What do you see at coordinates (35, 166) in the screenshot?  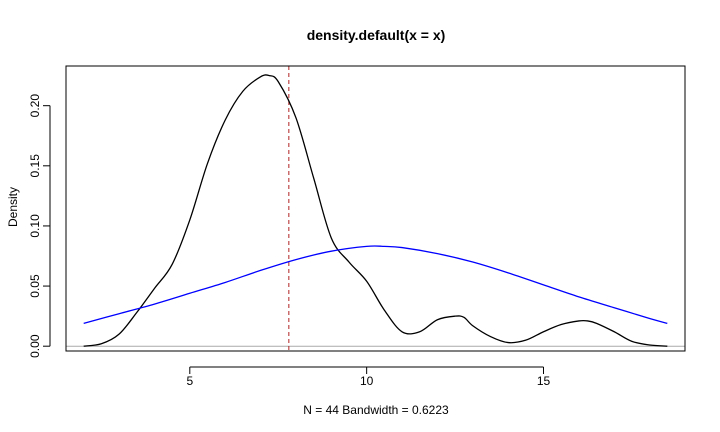 I see `y-tick-label: 0.15` at bounding box center [35, 166].